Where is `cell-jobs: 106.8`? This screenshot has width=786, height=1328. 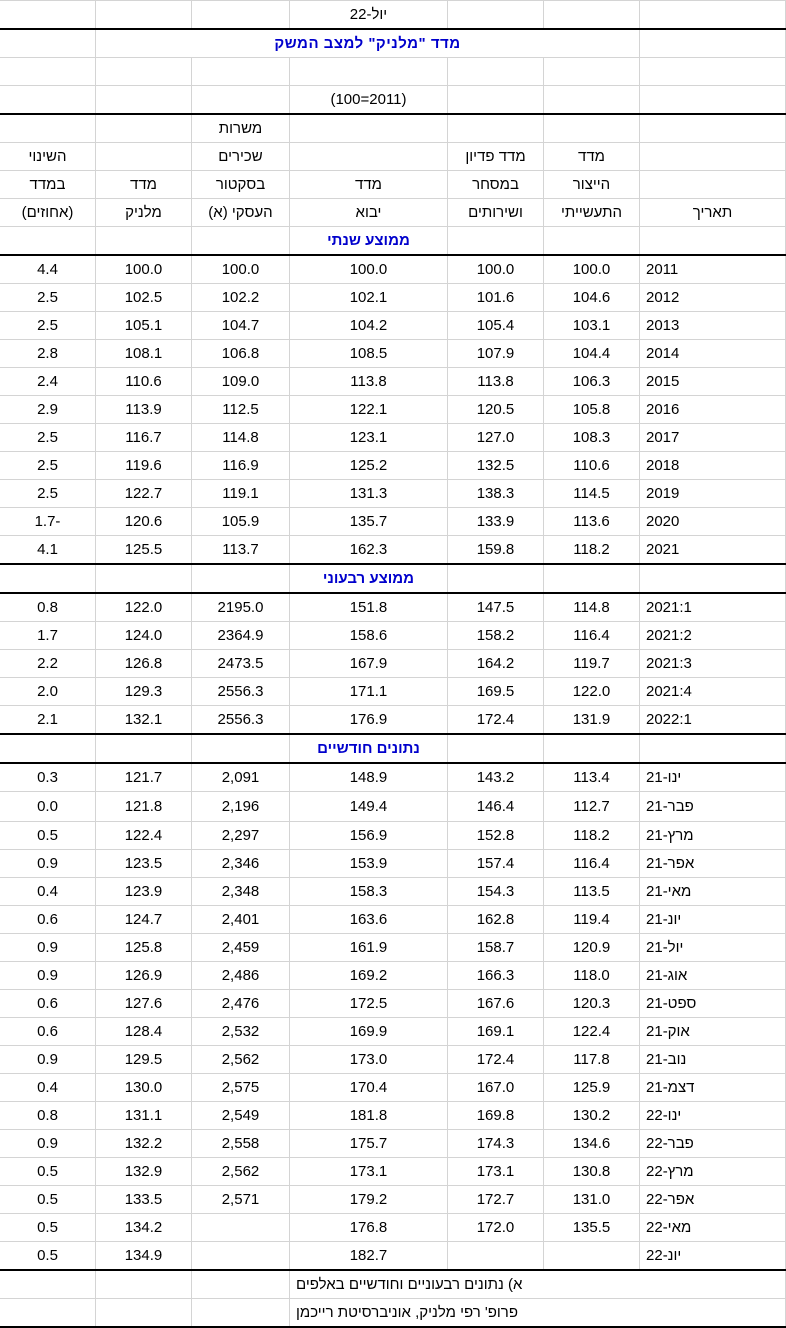 cell-jobs: 106.8 is located at coordinates (240, 353).